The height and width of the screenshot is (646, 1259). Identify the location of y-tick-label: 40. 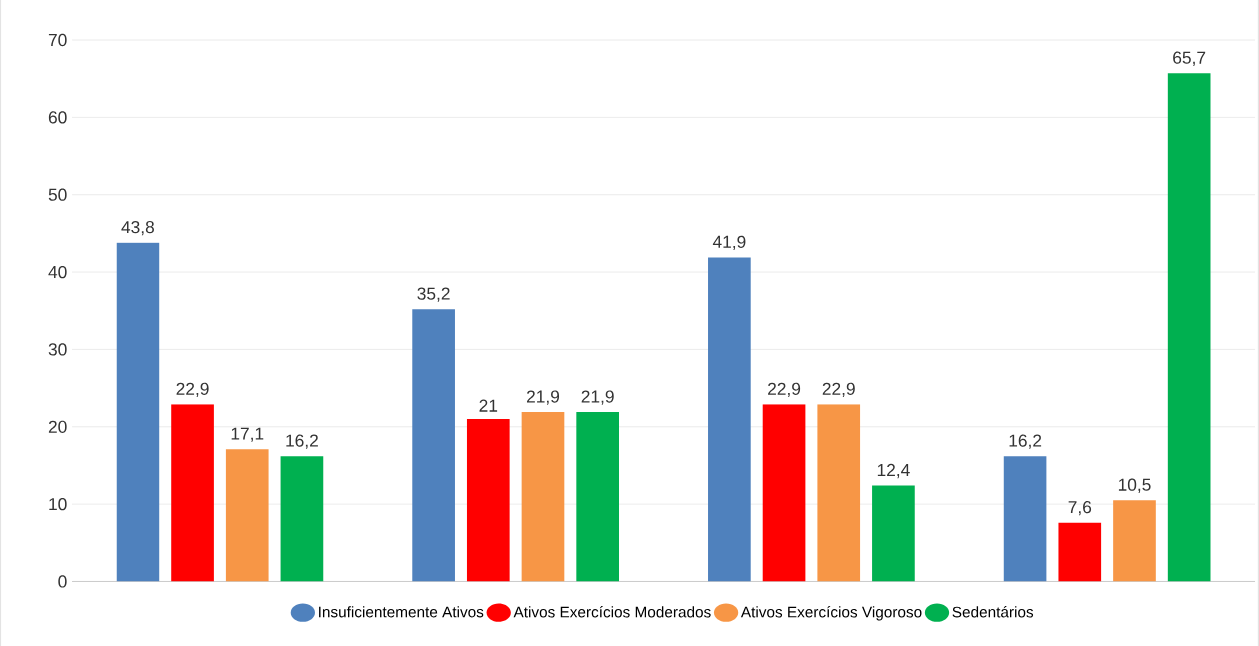
(57, 272).